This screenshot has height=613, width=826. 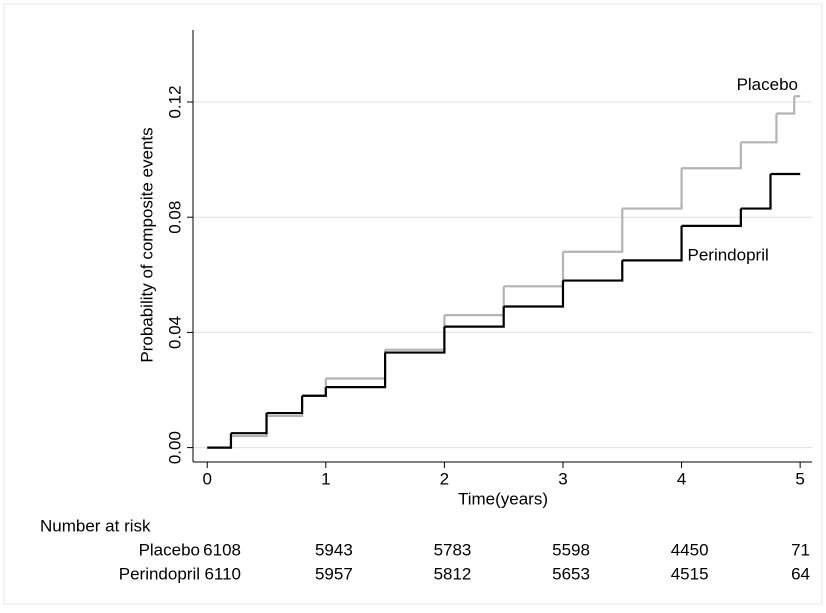 What do you see at coordinates (174, 447) in the screenshot?
I see `y-tick-label: 0.00` at bounding box center [174, 447].